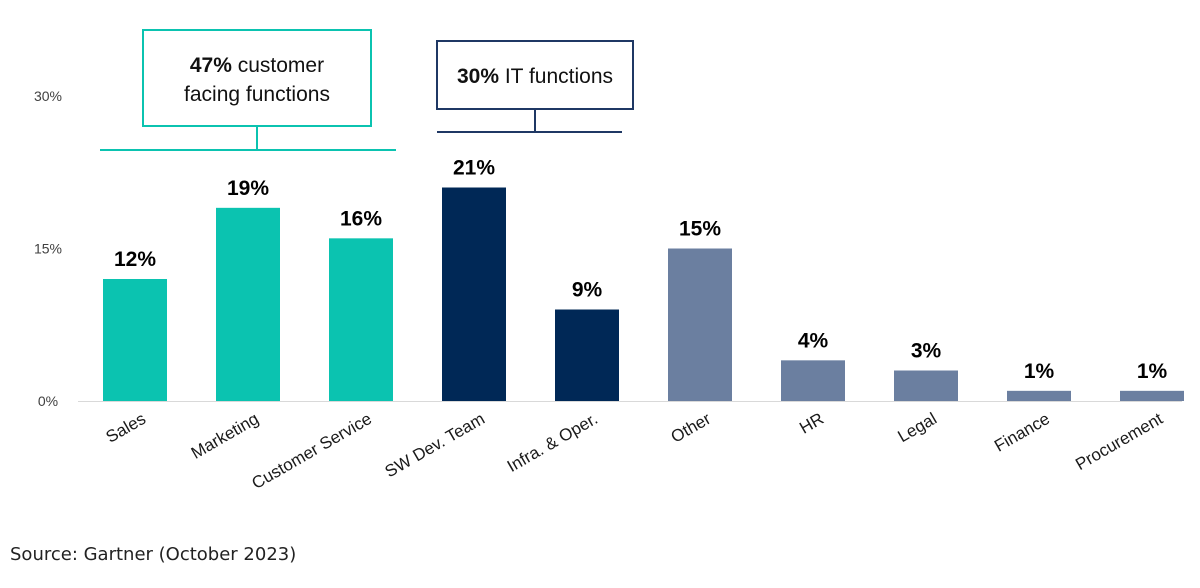 The height and width of the screenshot is (588, 1200). Describe the element at coordinates (248, 188) in the screenshot. I see `data-label: 19%` at that location.